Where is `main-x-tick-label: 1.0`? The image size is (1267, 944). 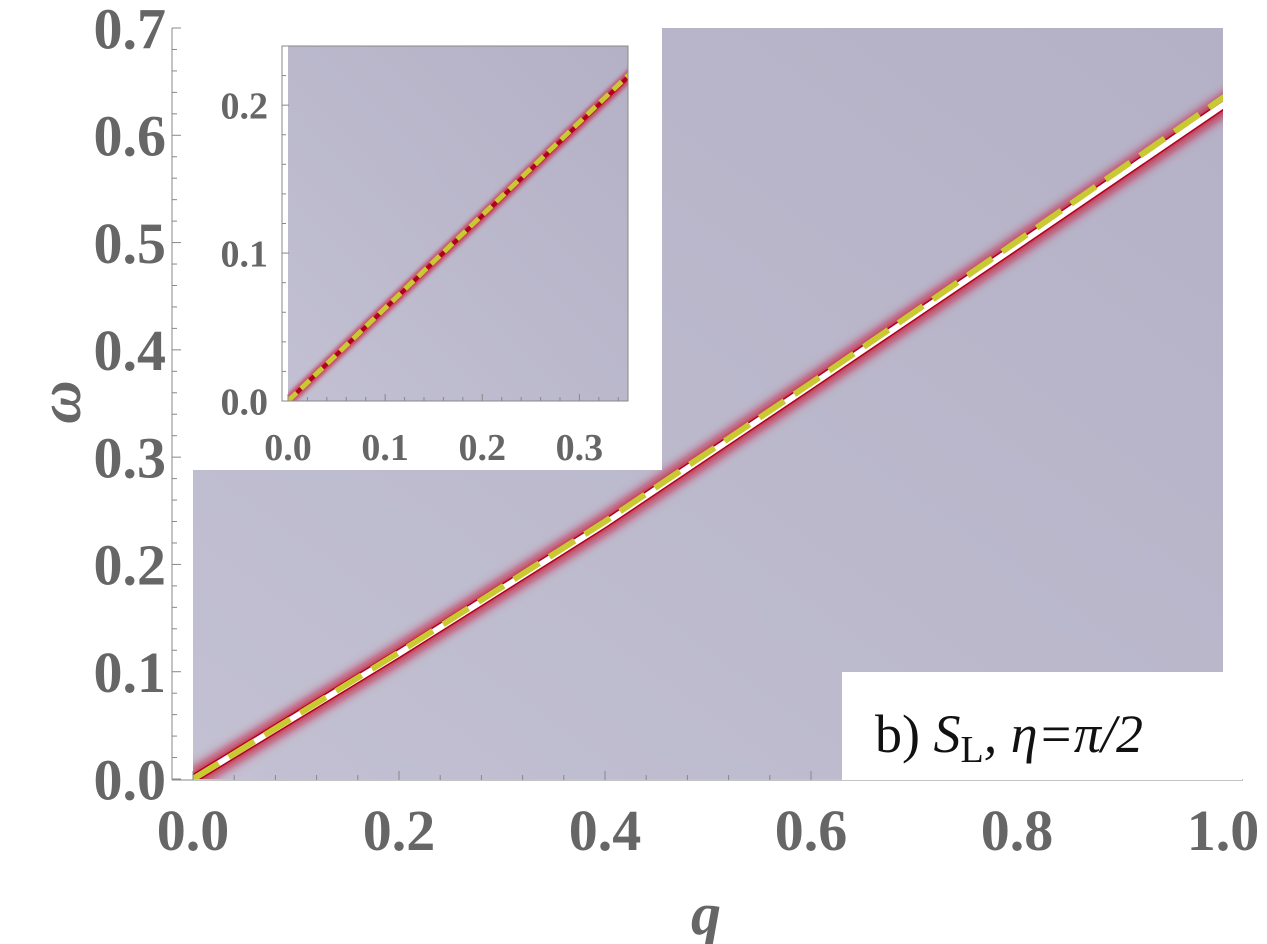
main-x-tick-label: 1.0 is located at coordinates (1223, 830).